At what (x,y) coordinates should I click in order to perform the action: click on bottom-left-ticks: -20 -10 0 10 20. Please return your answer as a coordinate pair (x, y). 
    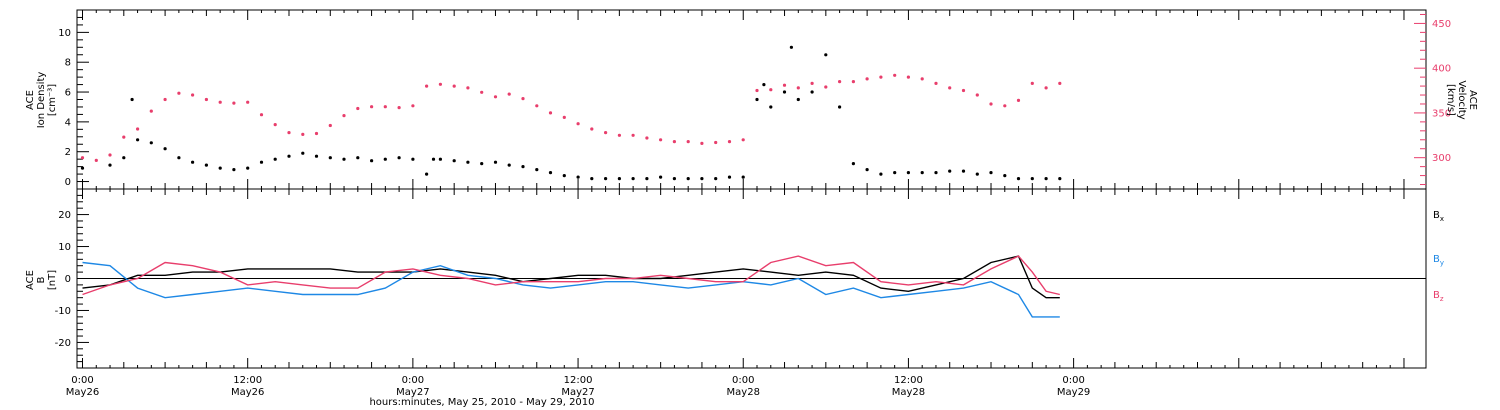
    Looking at the image, I should click on (72, 278).